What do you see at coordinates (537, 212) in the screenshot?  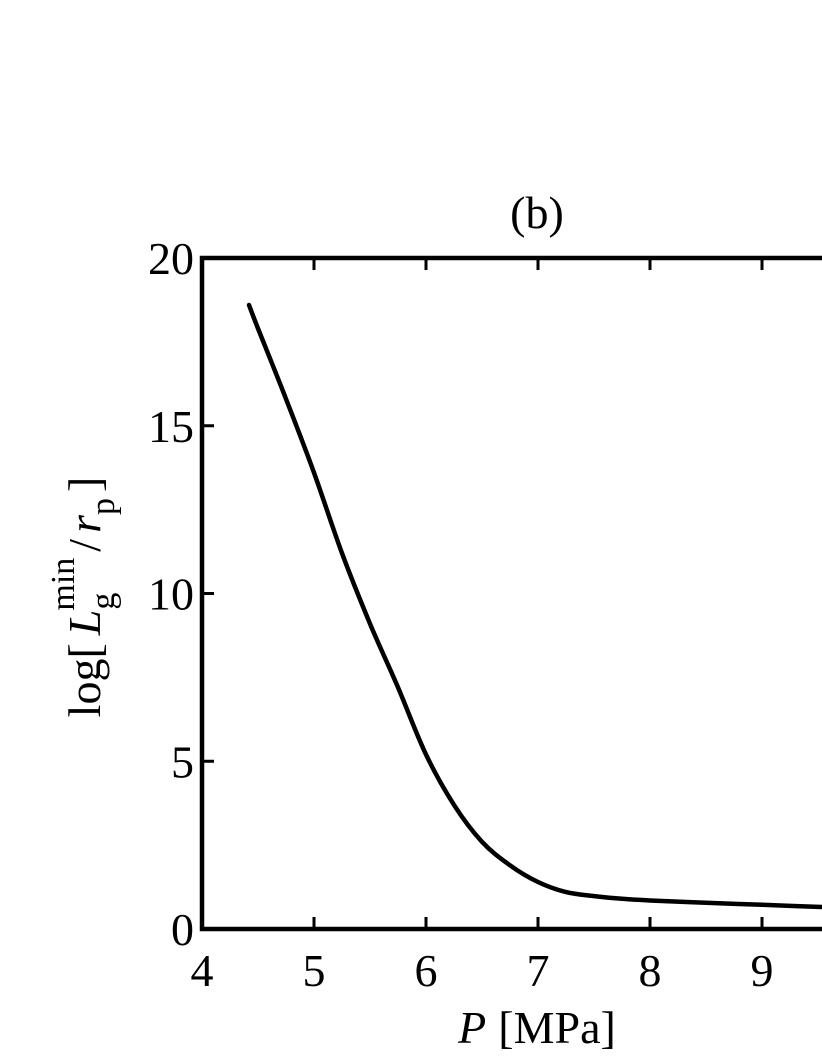 I see `chart-title: (b)` at bounding box center [537, 212].